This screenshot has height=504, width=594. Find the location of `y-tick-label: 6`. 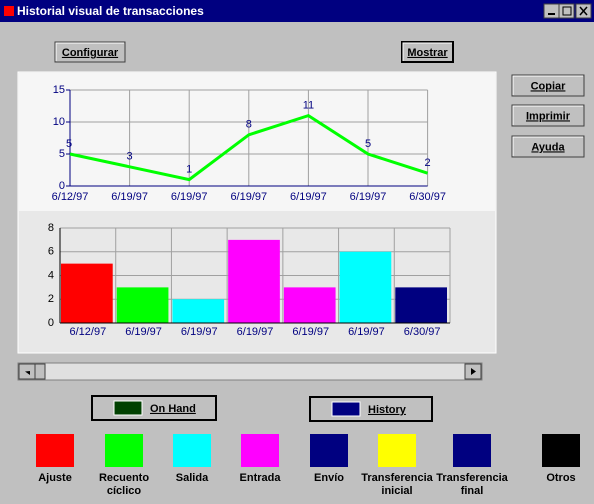

y-tick-label: 6 is located at coordinates (51, 252).